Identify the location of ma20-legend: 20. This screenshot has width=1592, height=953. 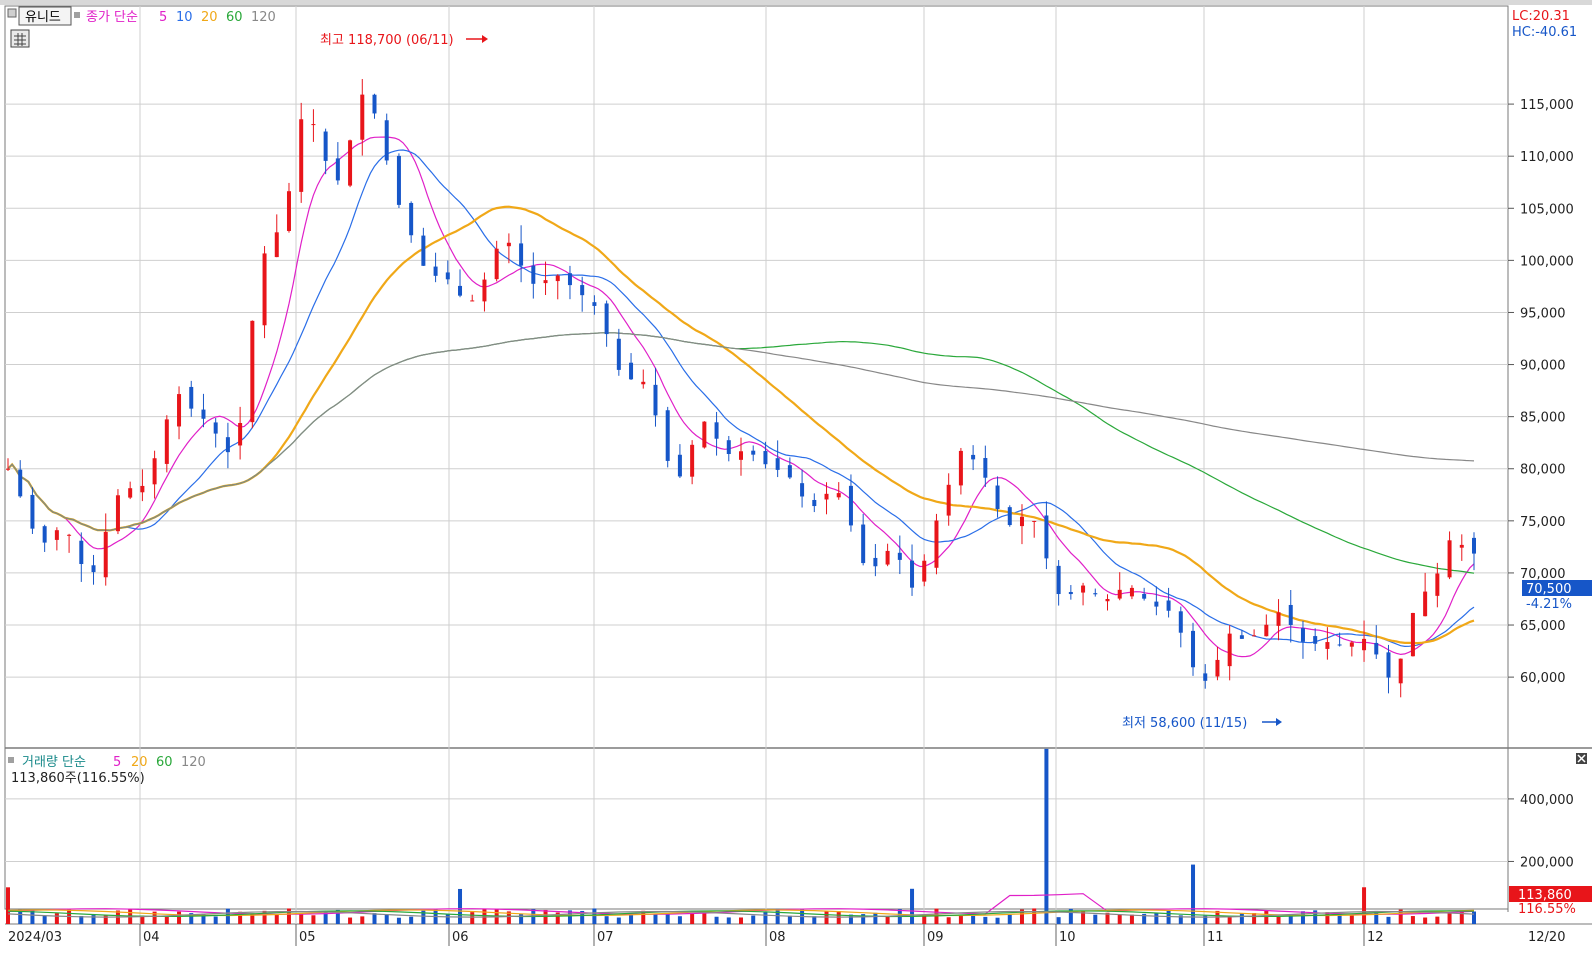
(209, 17).